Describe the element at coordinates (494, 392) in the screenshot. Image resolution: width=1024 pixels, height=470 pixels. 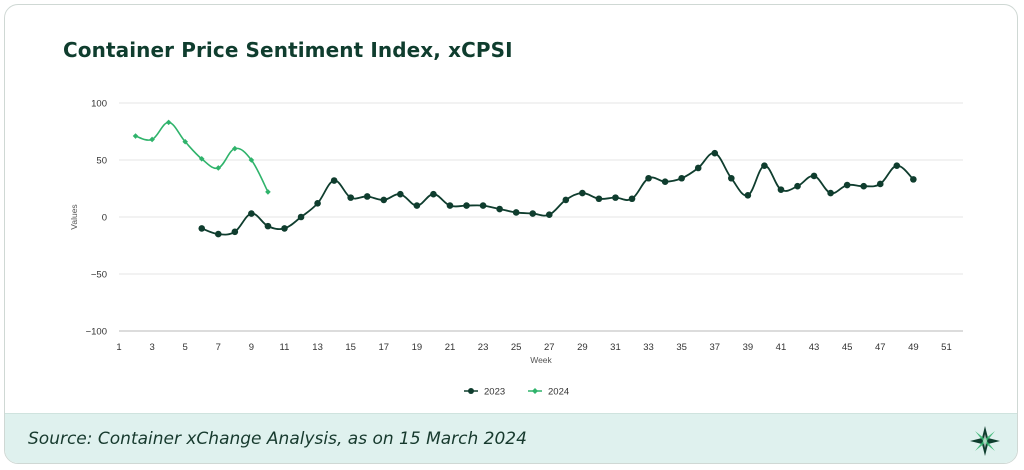
I see `legend-label-2023: 2023` at that location.